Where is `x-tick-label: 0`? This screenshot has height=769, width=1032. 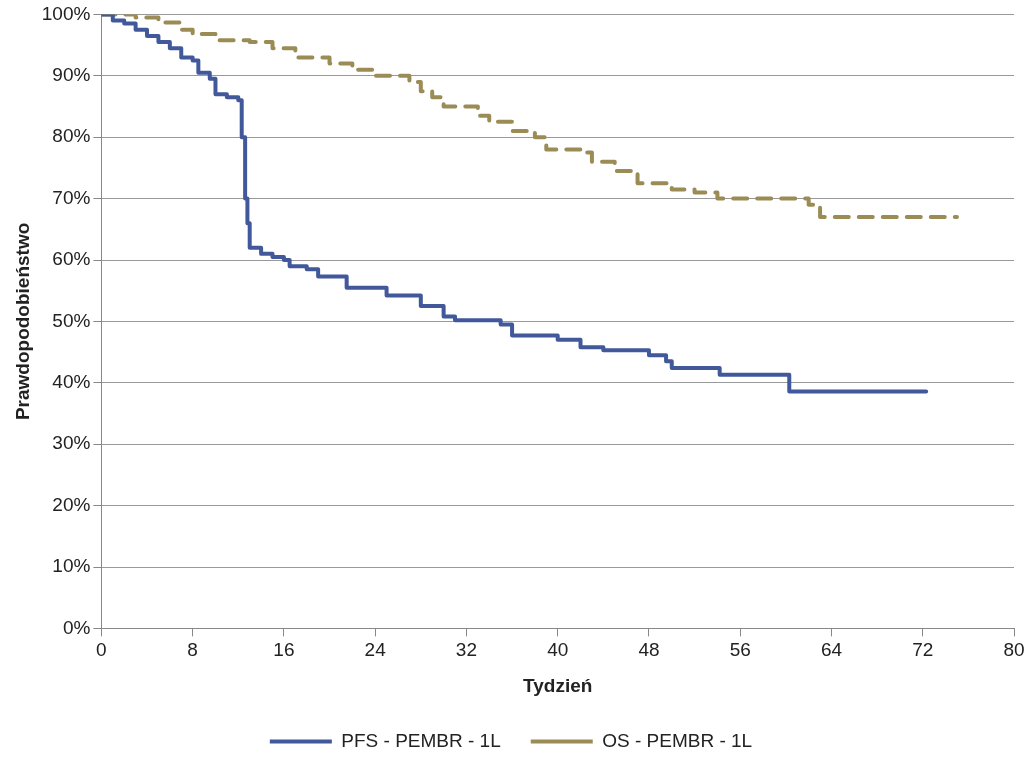
x-tick-label: 0 is located at coordinates (101, 650).